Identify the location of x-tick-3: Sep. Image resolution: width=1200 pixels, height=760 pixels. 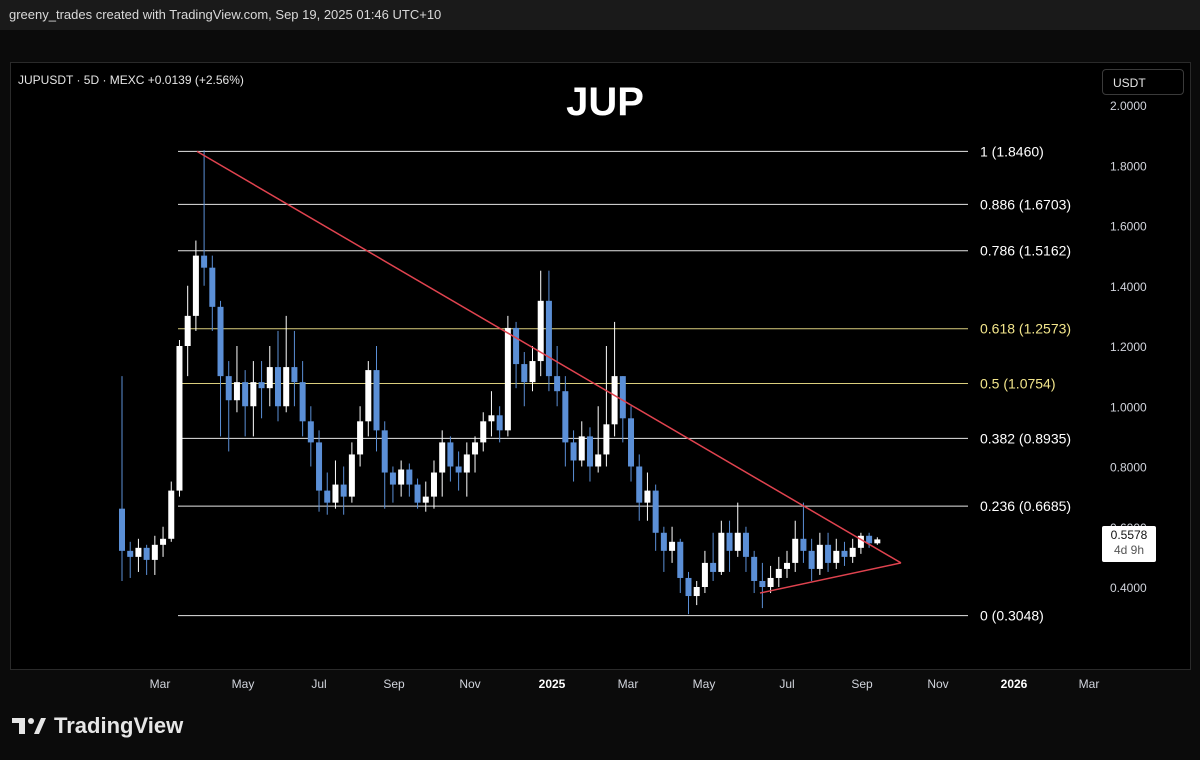
(394, 684).